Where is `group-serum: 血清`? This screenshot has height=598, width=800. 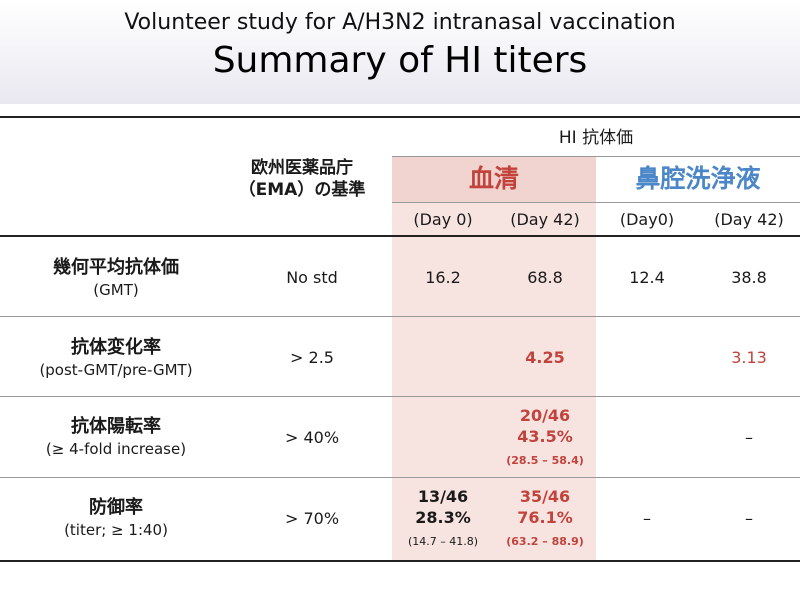 group-serum: 血清 is located at coordinates (493, 178).